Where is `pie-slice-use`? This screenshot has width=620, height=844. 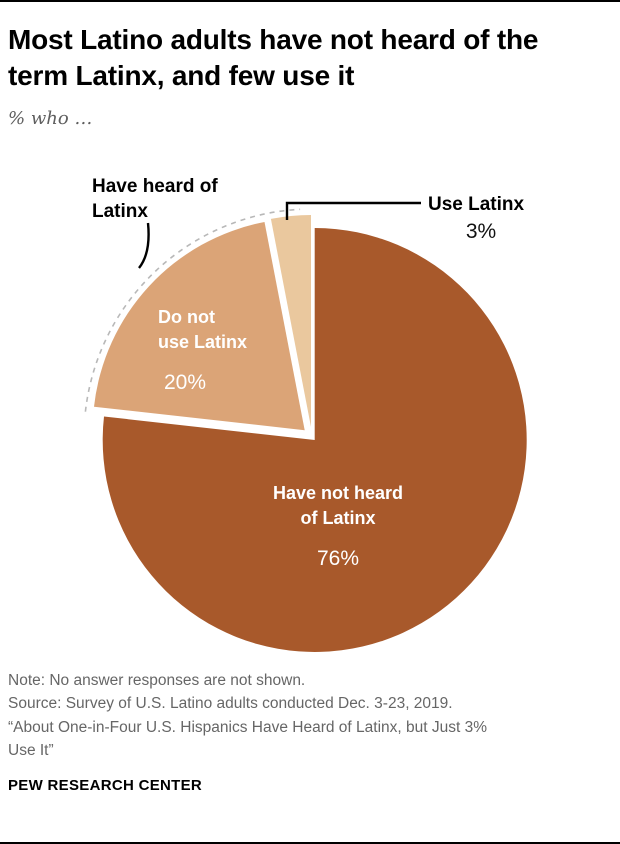 pie-slice-use is located at coordinates (290, 321).